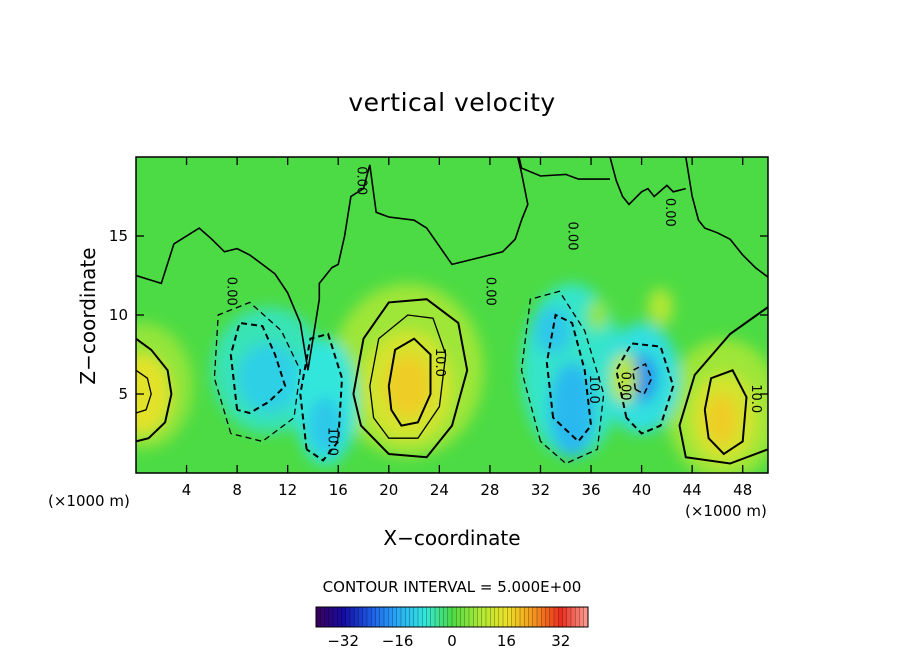  I want to click on colorbar: −32 −16 0 16 32, so click(452, 628).